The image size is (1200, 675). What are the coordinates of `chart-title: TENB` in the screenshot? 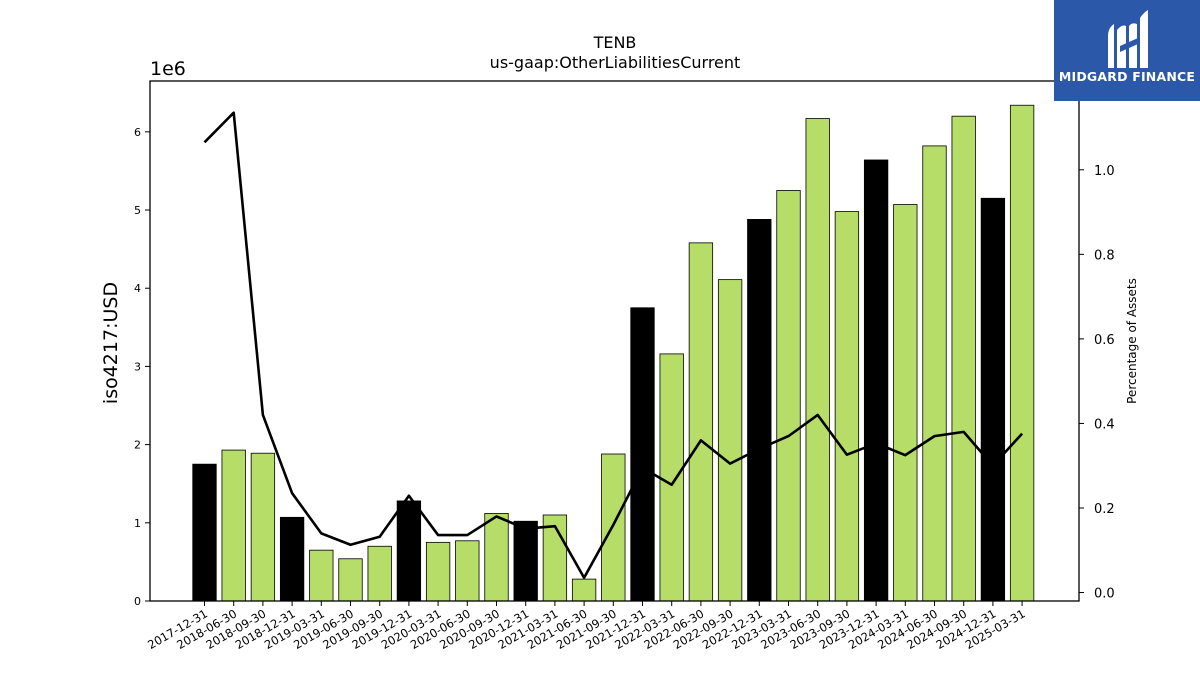 It's located at (615, 42).